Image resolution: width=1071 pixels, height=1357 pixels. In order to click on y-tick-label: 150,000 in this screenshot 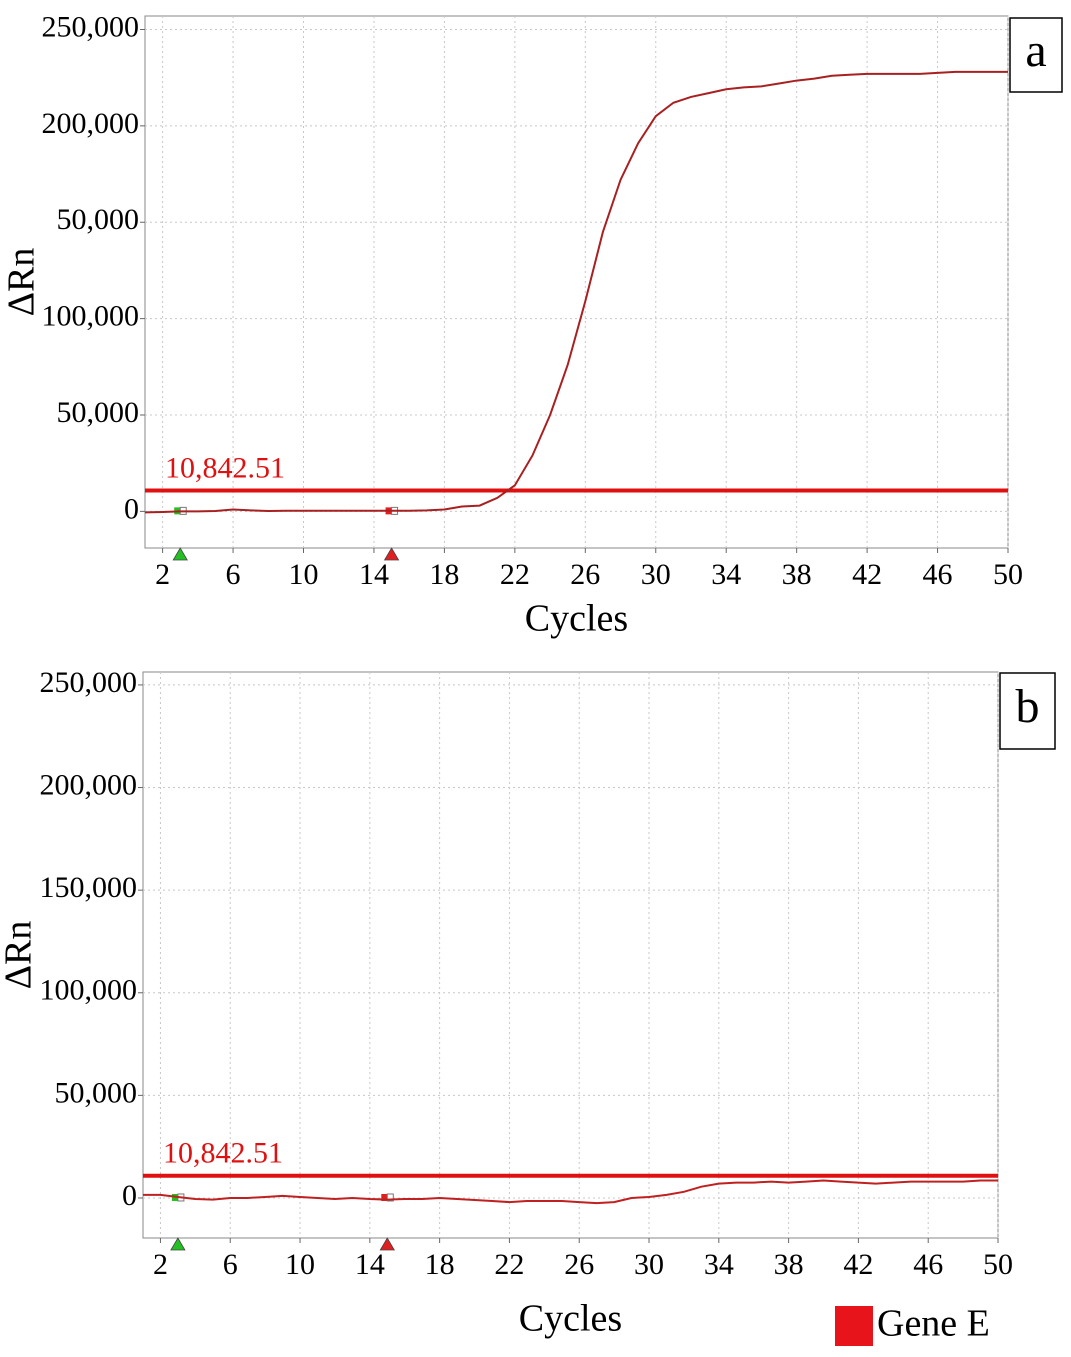, I will do `click(89, 887)`.